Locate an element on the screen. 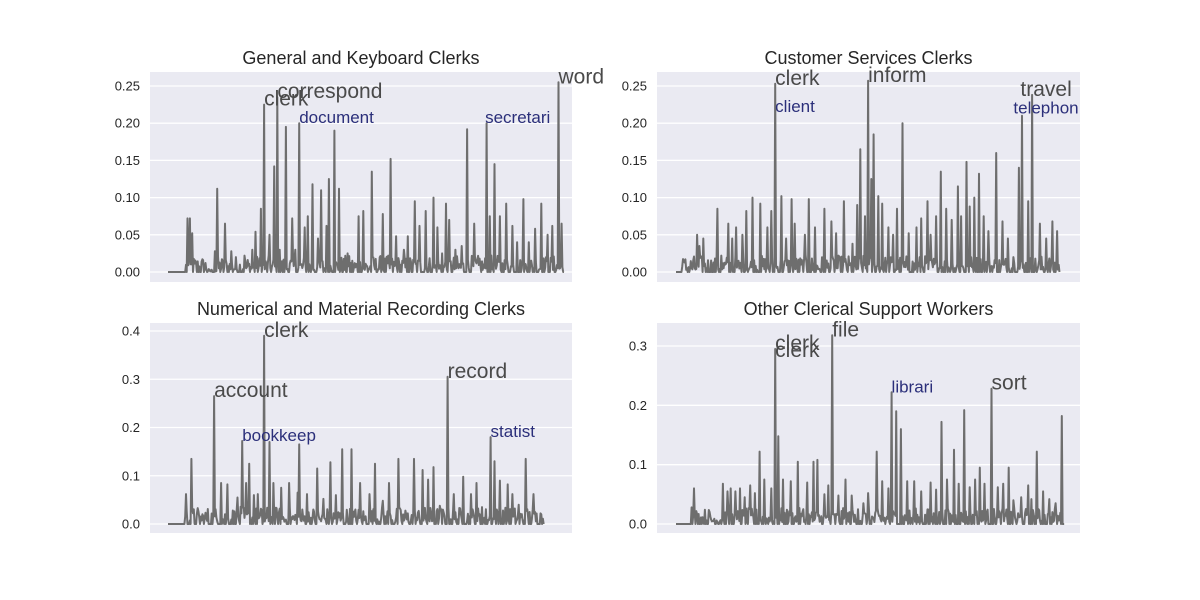 The image size is (1200, 600). word-annotation: file is located at coordinates (845, 329).